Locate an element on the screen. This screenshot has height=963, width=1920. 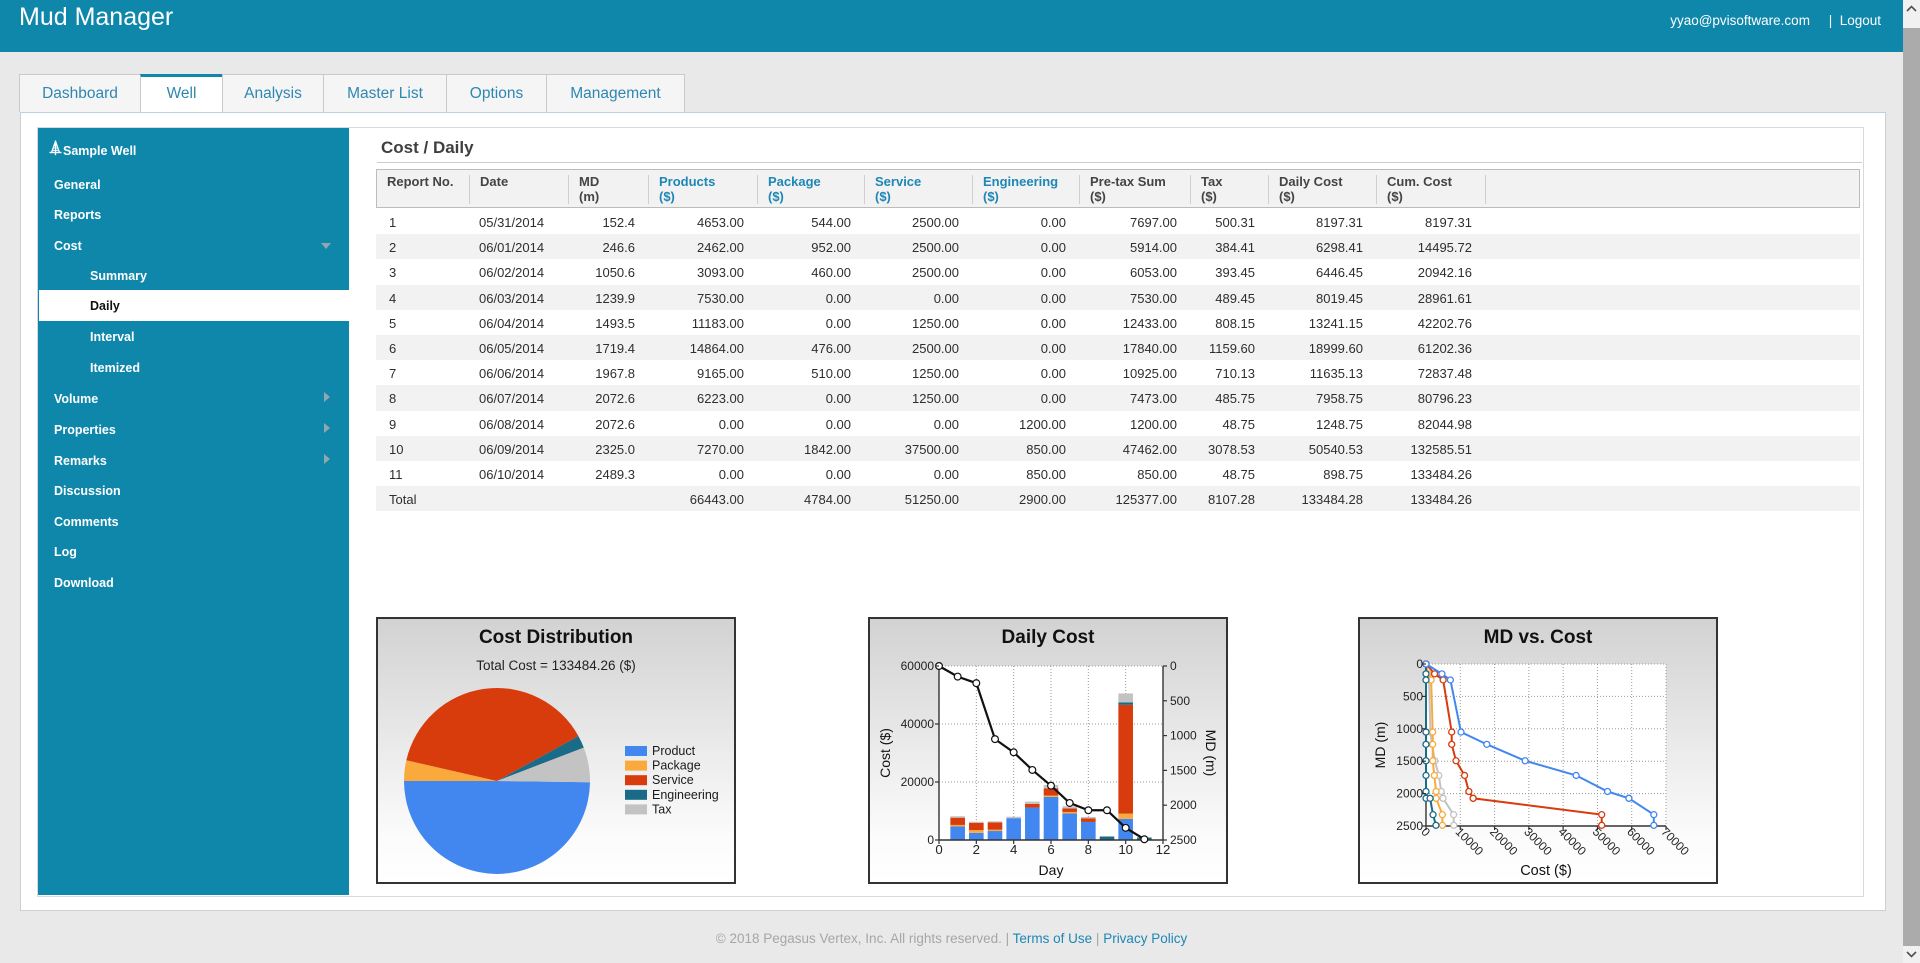
svg-text: Tax is located at coordinates (662, 809).